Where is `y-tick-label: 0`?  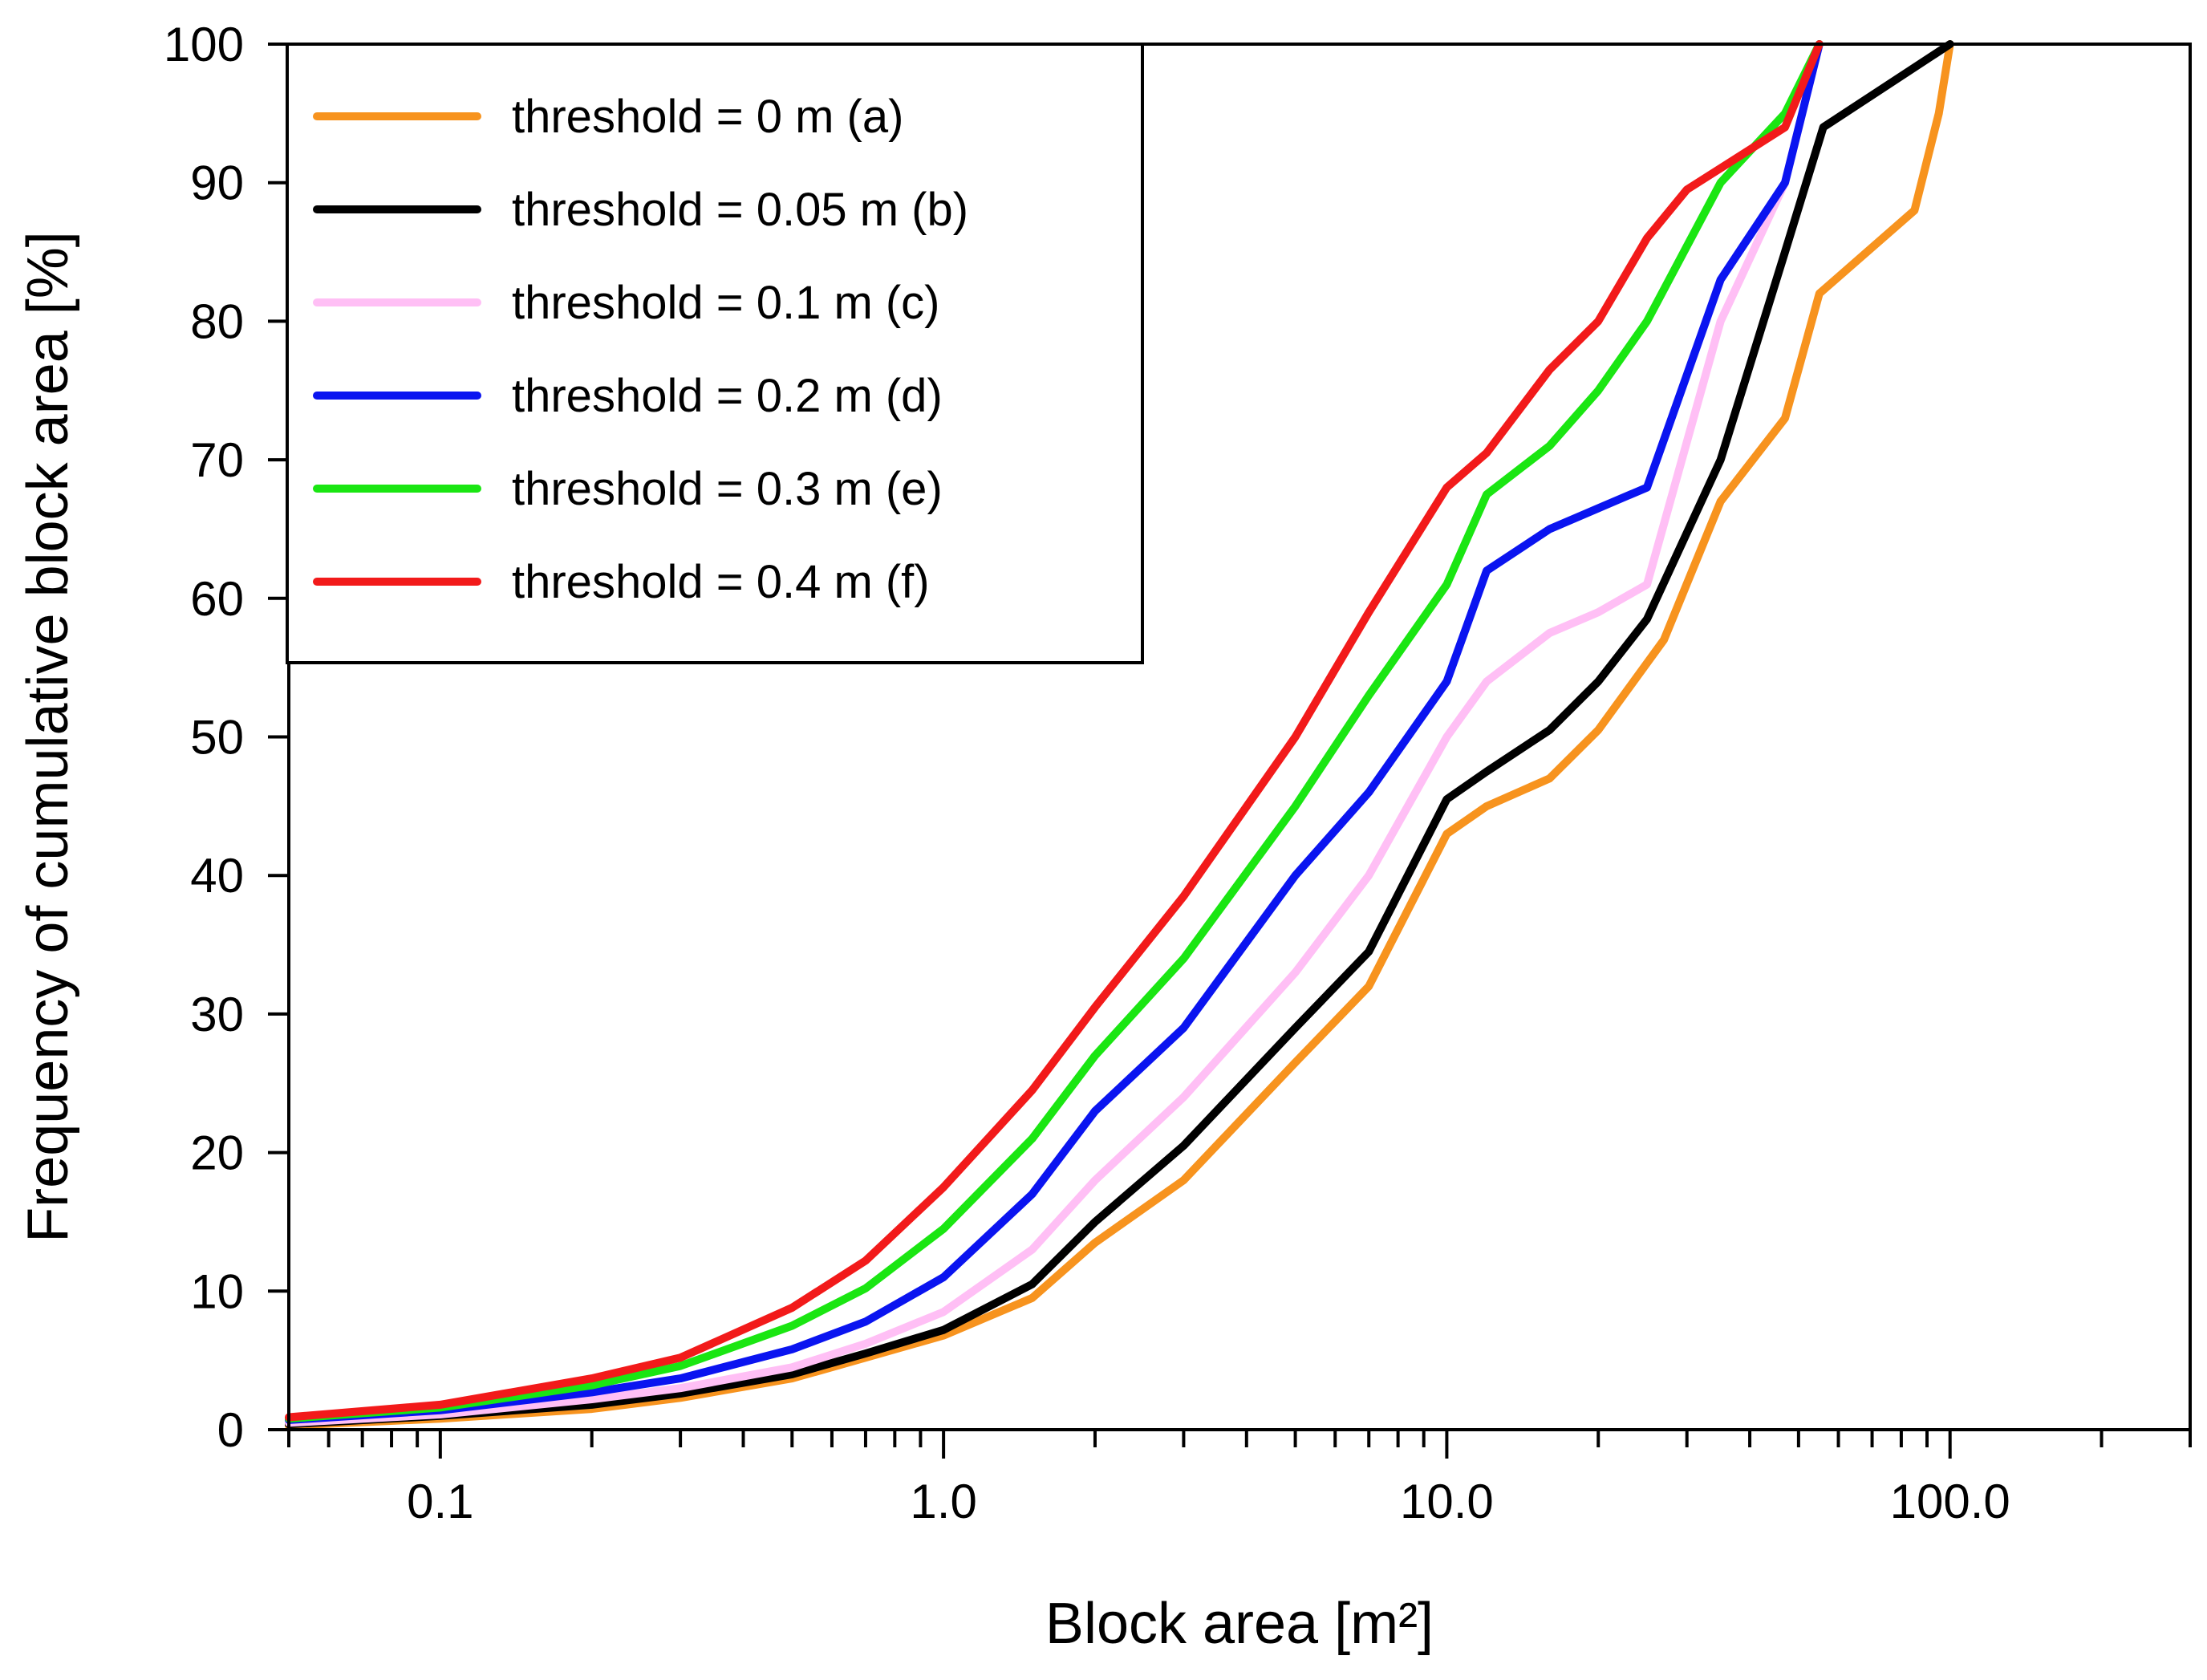 y-tick-label: 0 is located at coordinates (230, 1430).